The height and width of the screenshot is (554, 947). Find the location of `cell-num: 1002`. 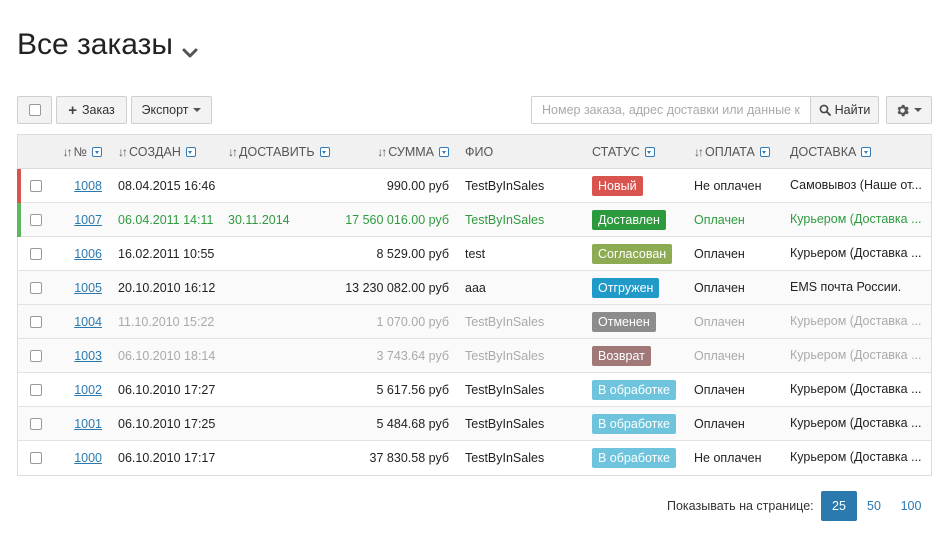

cell-num: 1002 is located at coordinates (80, 389).